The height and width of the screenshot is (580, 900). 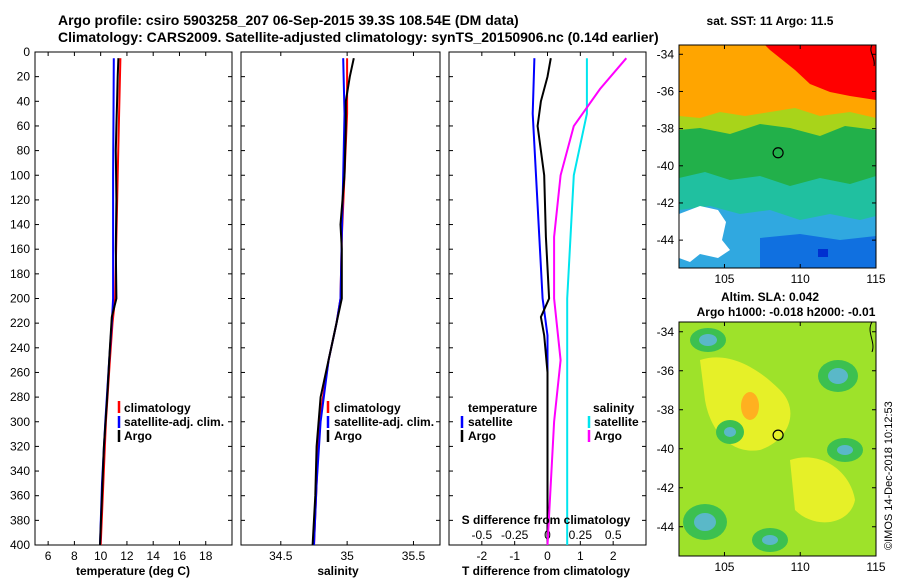 I want to click on sst-map-title: sat. SST: 11 Argo: 11.5, so click(x=770, y=21).